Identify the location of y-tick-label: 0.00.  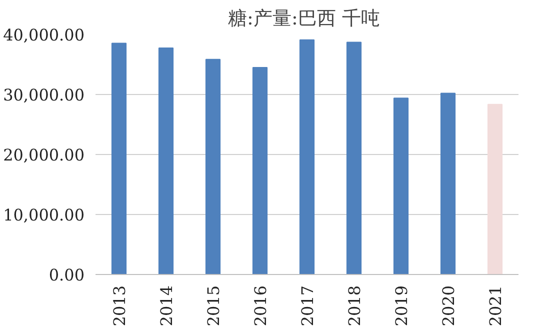
(66, 275).